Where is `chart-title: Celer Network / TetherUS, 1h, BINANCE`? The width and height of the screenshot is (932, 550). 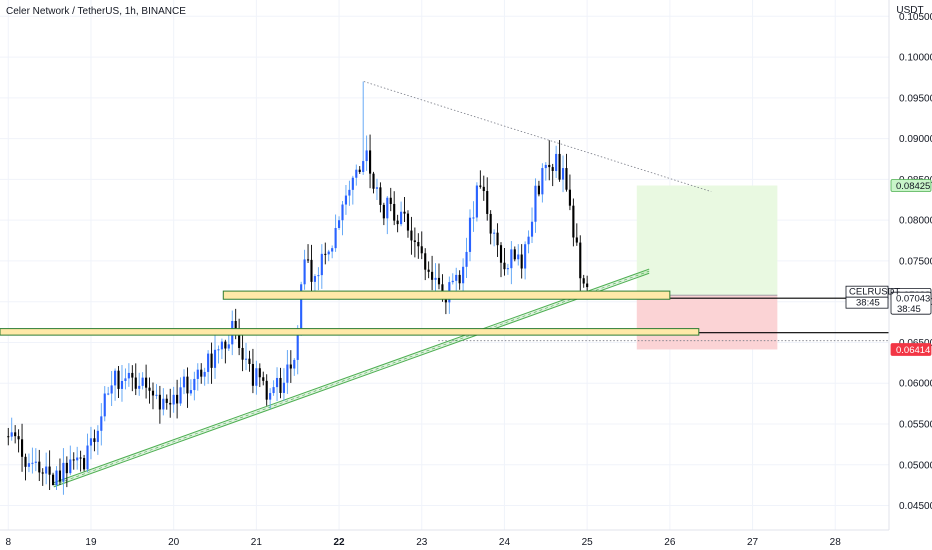
chart-title: Celer Network / TetherUS, 1h, BINANCE is located at coordinates (96, 11).